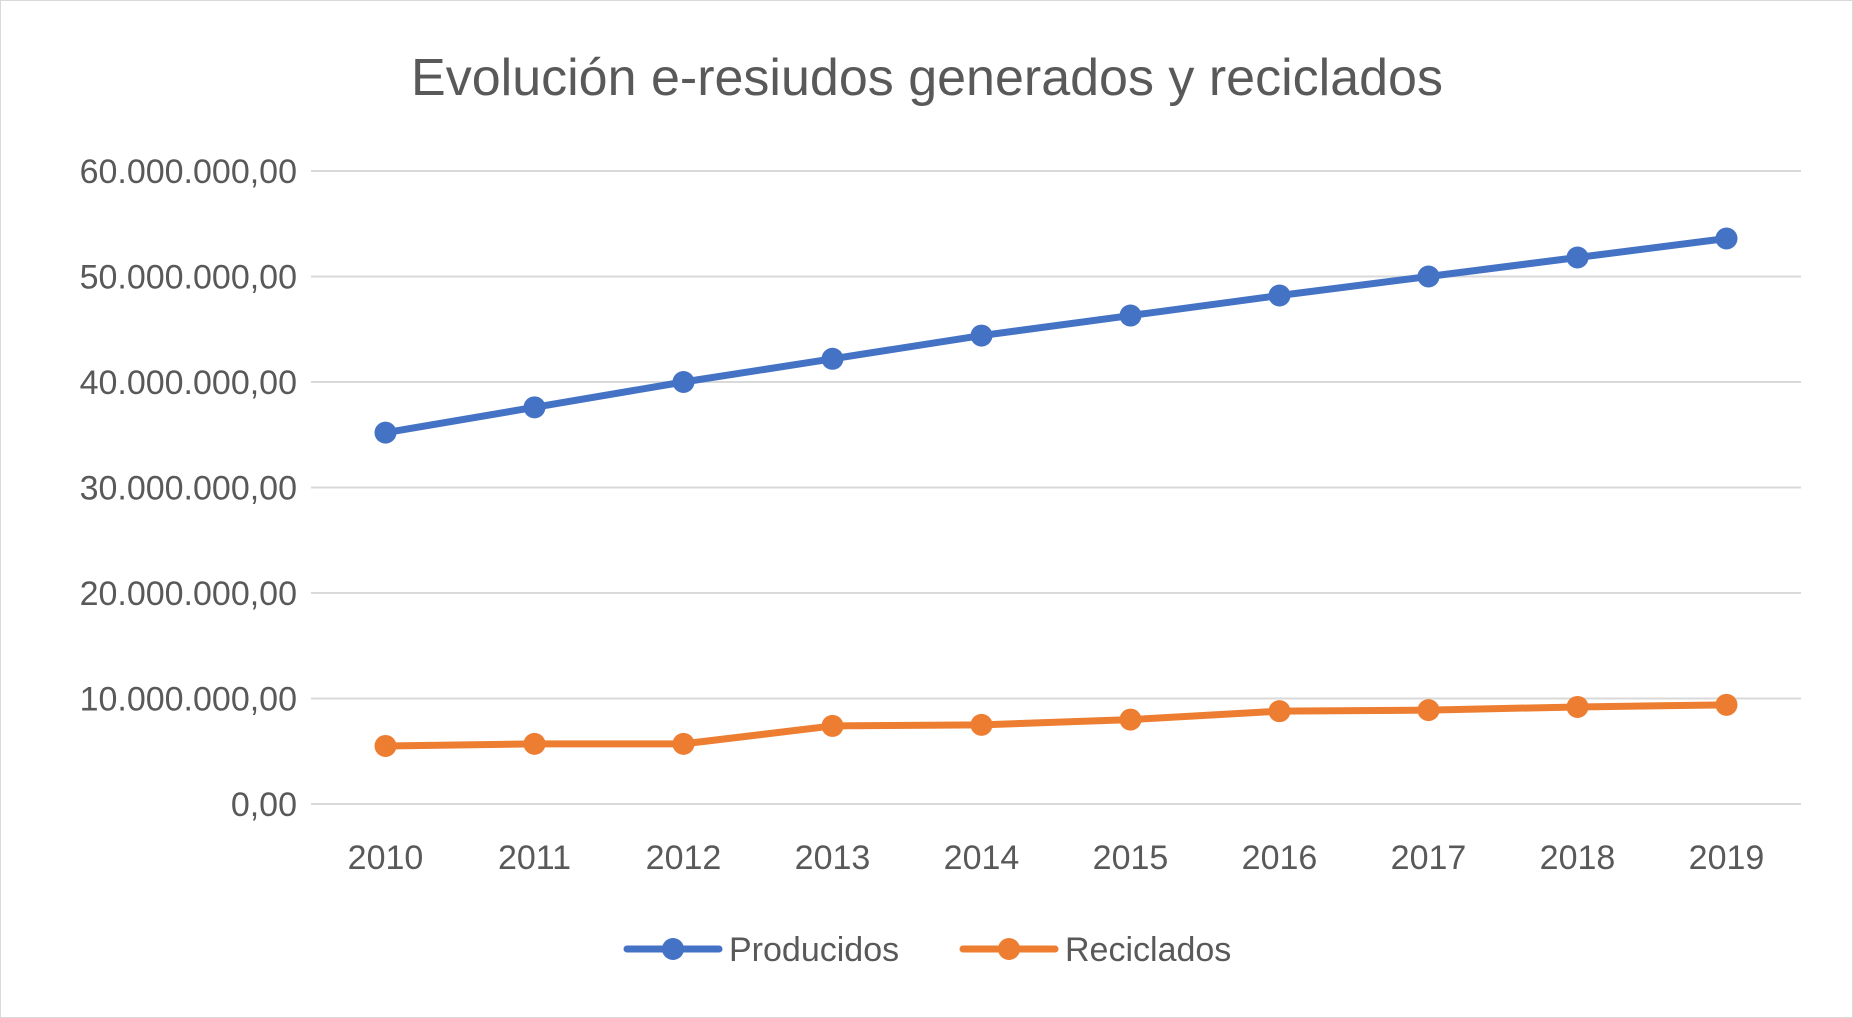 The height and width of the screenshot is (1018, 1853). What do you see at coordinates (1056, 858) in the screenshot?
I see `x-axis-ticks: 2010 2011 2012 2013 2014 2015 2016 2017 2018 2019` at bounding box center [1056, 858].